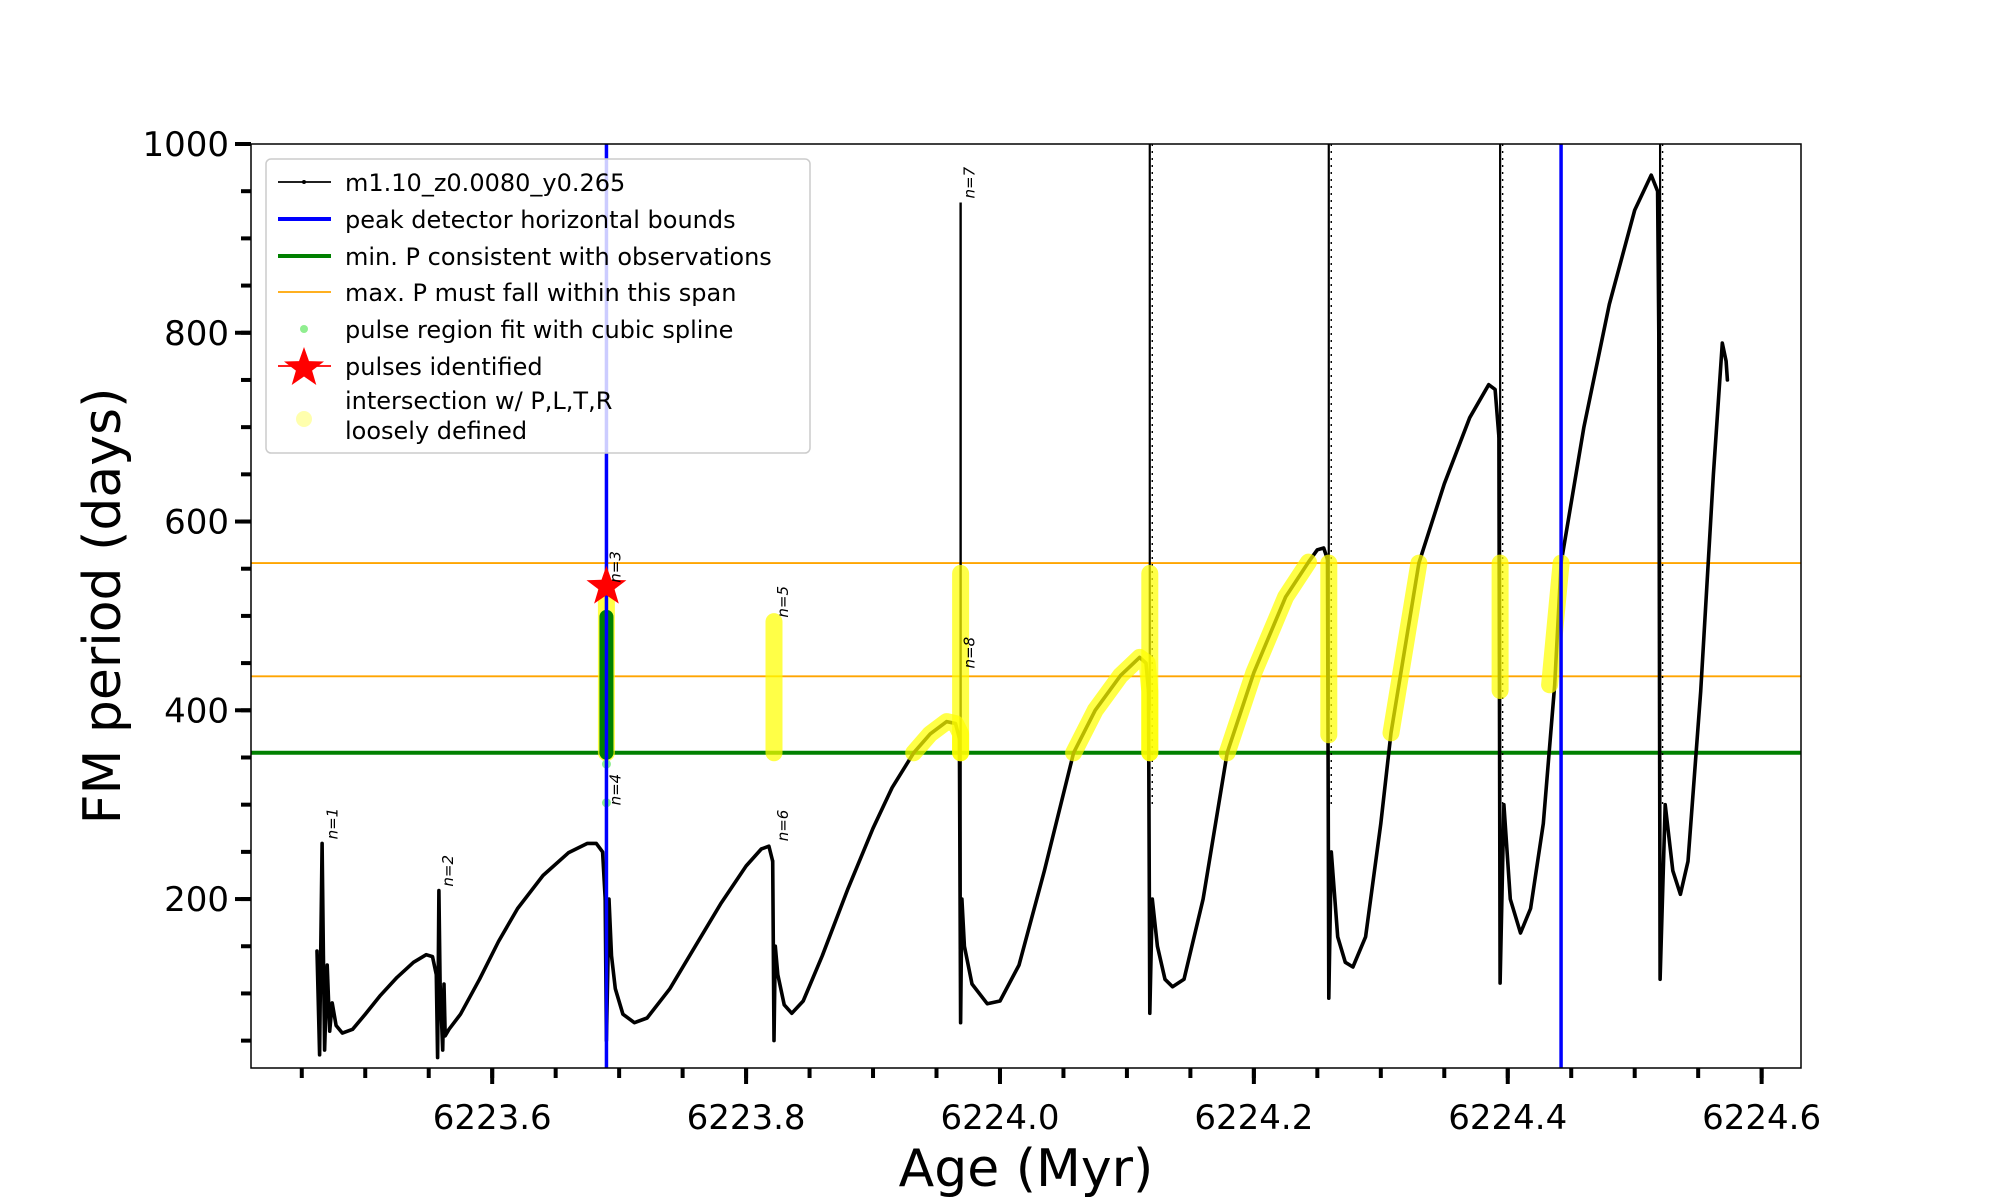 The image size is (2000, 1200). I want to click on y-tick-label: 400, so click(196, 711).